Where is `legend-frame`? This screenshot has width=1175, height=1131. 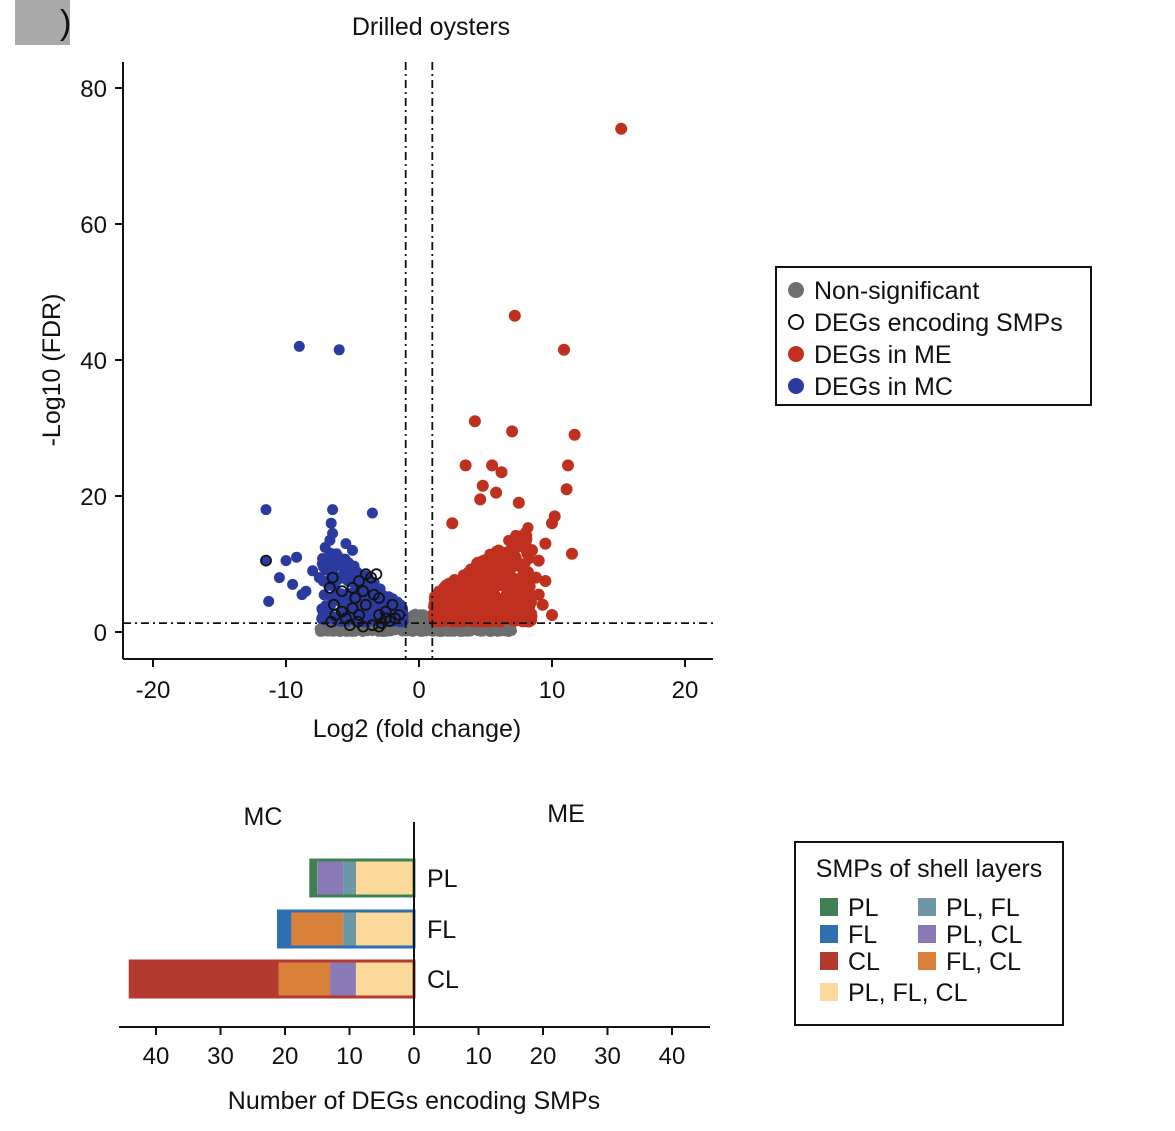
legend-frame is located at coordinates (933, 336).